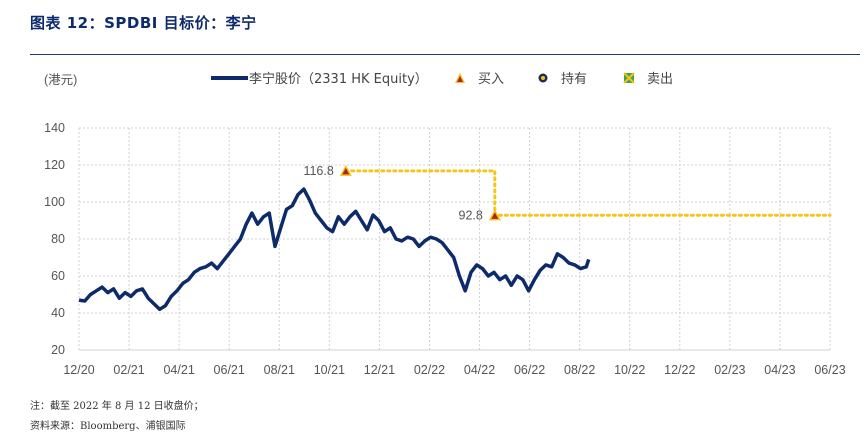 Image resolution: width=867 pixels, height=432 pixels. What do you see at coordinates (442, 79) in the screenshot?
I see `legend: 李宁股价（2331 HK Equity） 买入 持有 卖出` at bounding box center [442, 79].